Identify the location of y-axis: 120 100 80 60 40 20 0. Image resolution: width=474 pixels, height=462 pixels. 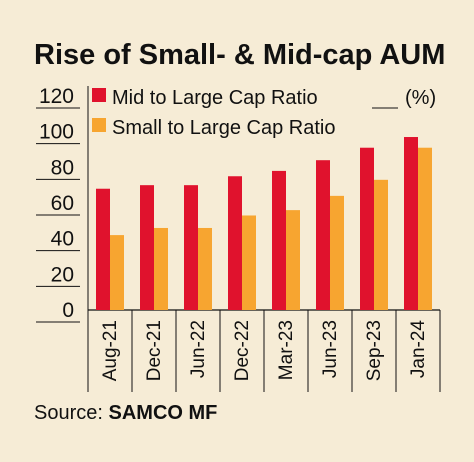
(58, 204).